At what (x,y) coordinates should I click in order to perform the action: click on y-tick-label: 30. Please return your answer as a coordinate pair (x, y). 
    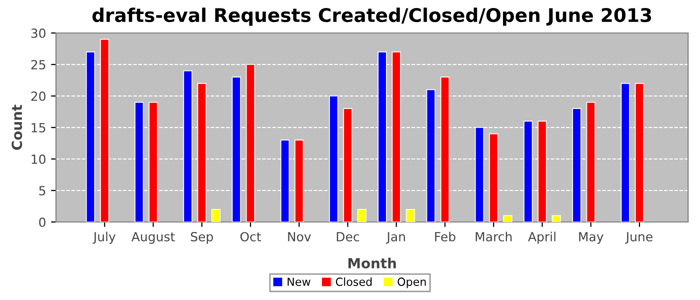
    Looking at the image, I should click on (38, 33).